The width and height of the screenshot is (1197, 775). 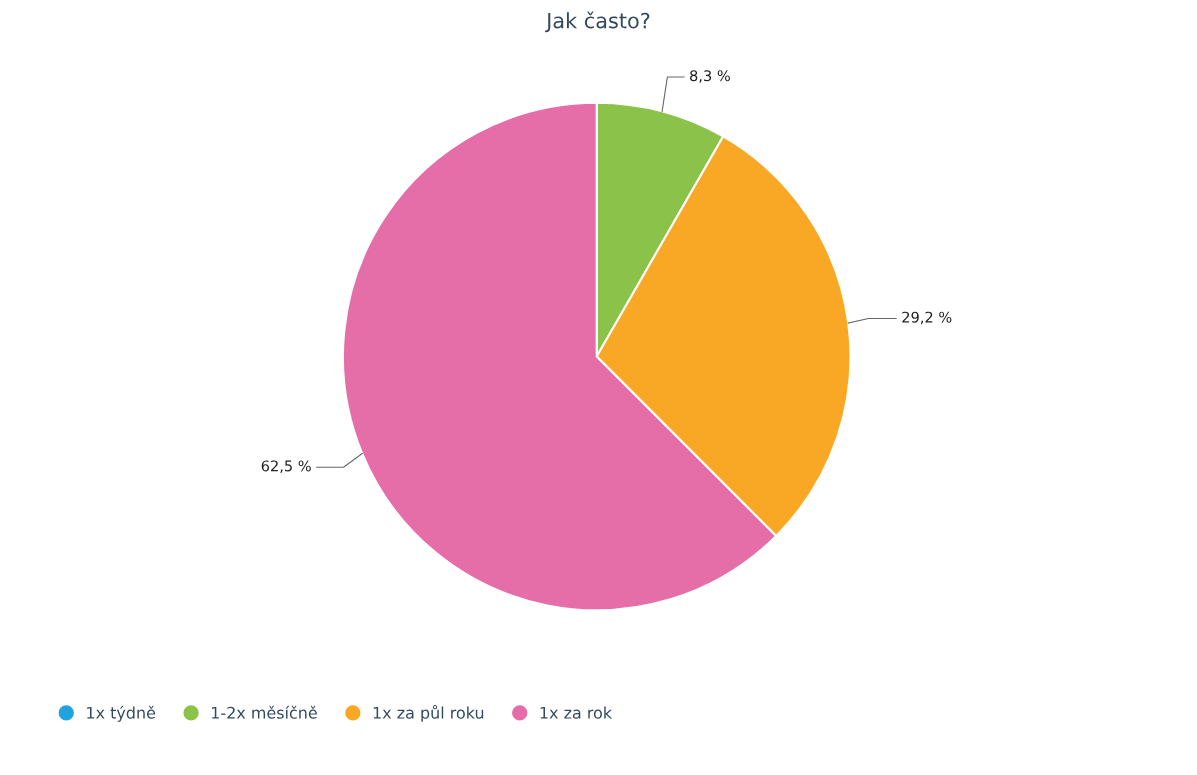 I want to click on legend-label: 1-2x měsíčně, so click(x=264, y=712).